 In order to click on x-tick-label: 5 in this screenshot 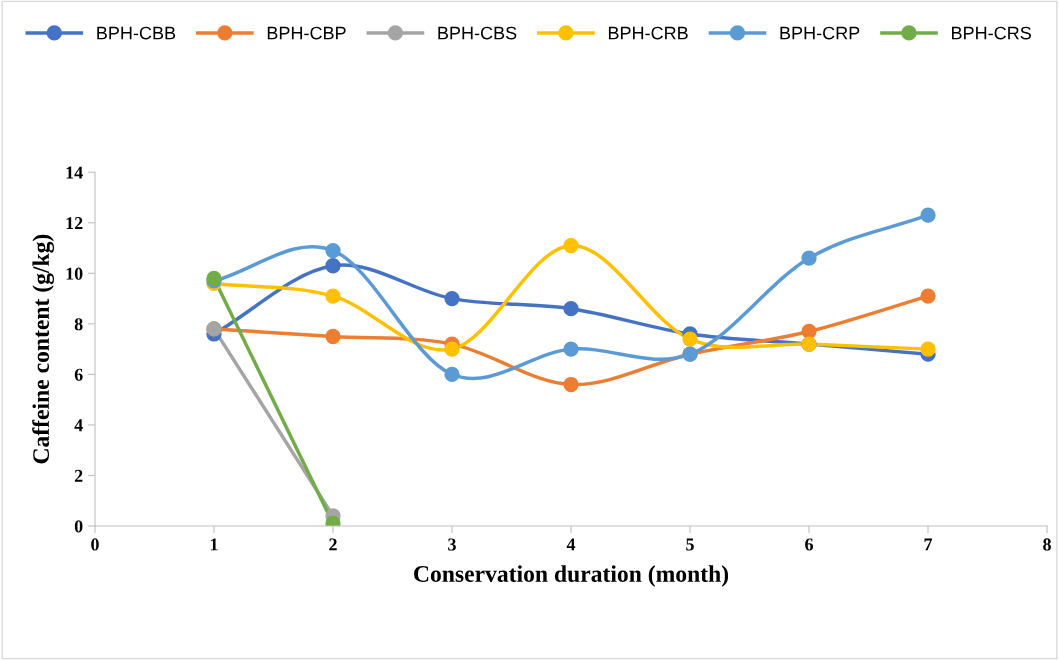, I will do `click(690, 544)`.